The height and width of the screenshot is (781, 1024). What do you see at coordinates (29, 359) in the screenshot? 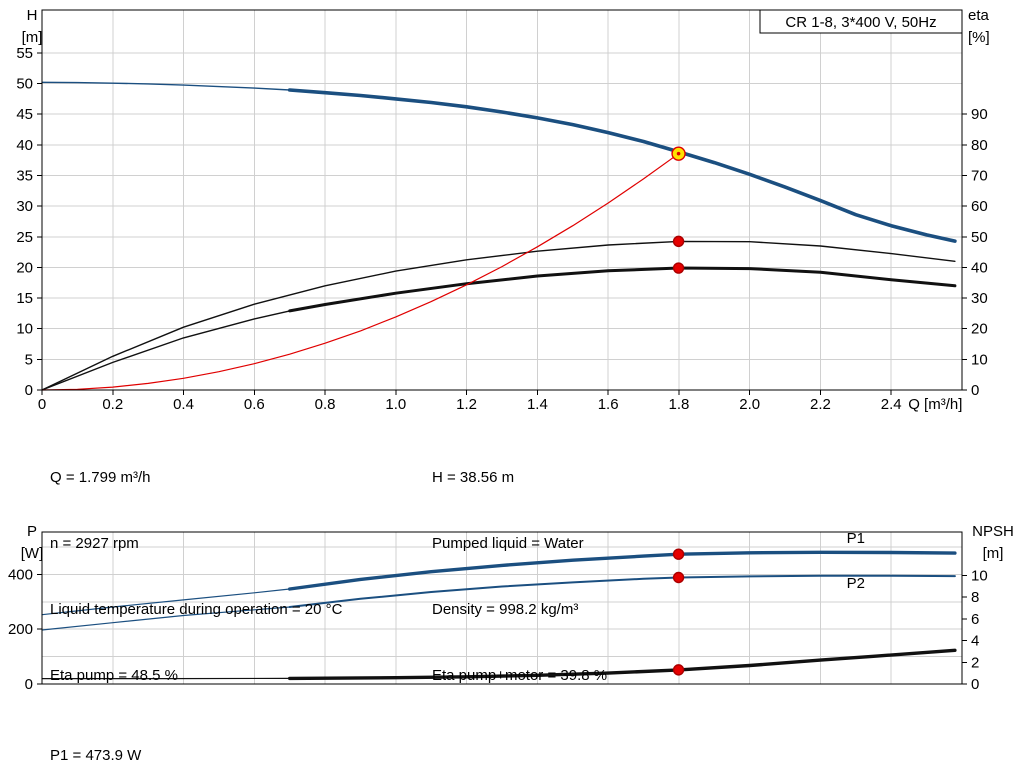
I see `y-left-tick-label: 5` at bounding box center [29, 359].